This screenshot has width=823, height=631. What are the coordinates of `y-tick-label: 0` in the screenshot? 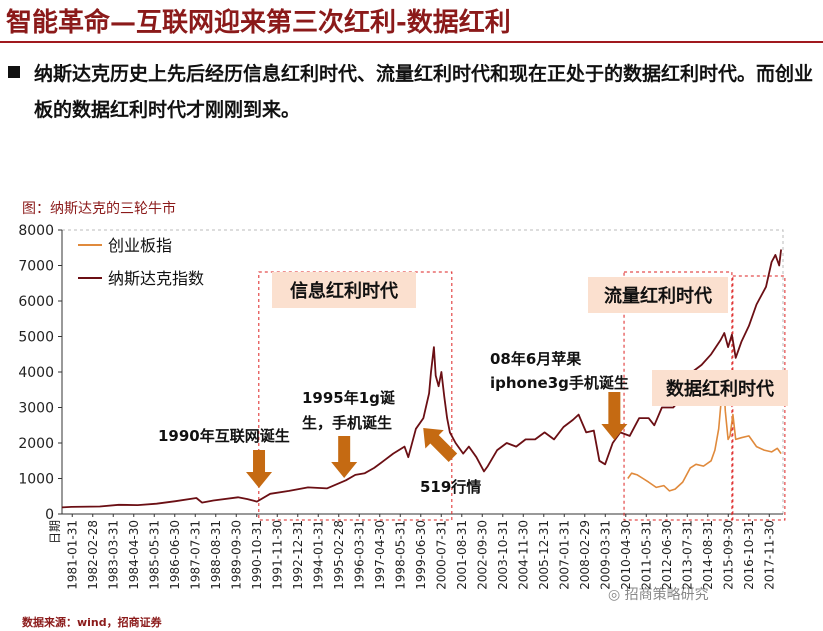 It's located at (49, 515).